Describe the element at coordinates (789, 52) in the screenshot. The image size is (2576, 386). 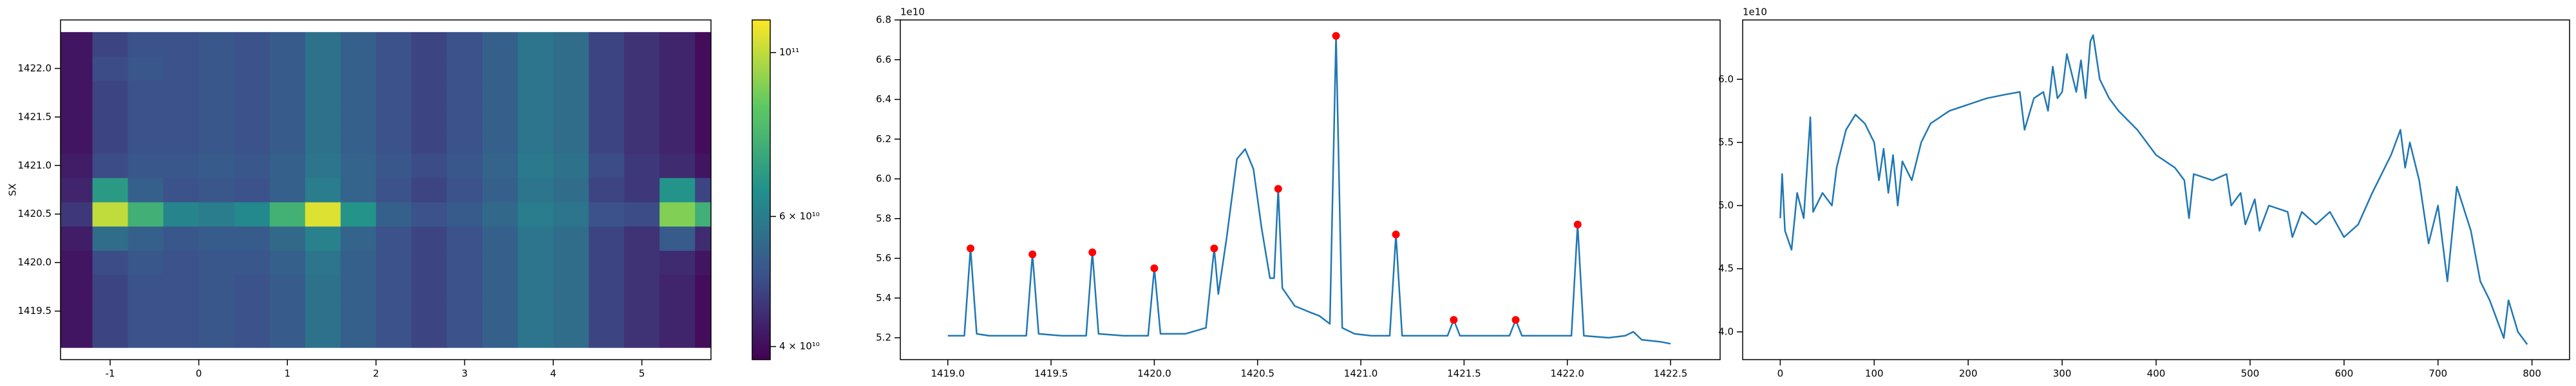
I see `colorbar-tick-label: 10¹¹` at that location.